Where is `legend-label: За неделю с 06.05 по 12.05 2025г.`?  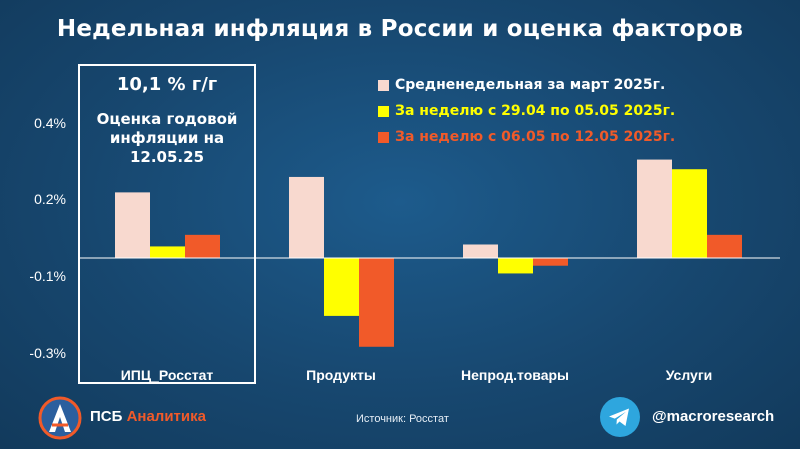
legend-label: За неделю с 06.05 по 12.05 2025г. is located at coordinates (535, 137).